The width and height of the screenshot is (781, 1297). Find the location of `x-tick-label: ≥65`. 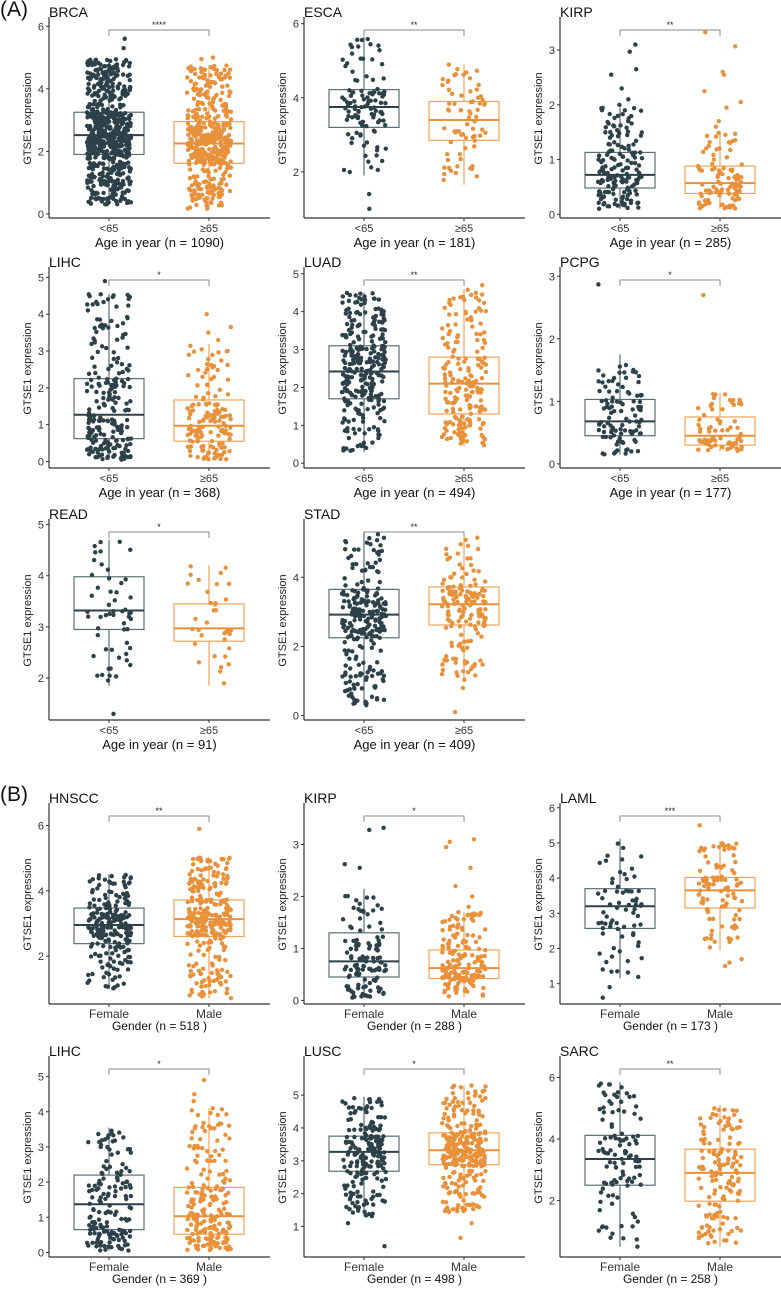

x-tick-label: ≥65 is located at coordinates (209, 731).